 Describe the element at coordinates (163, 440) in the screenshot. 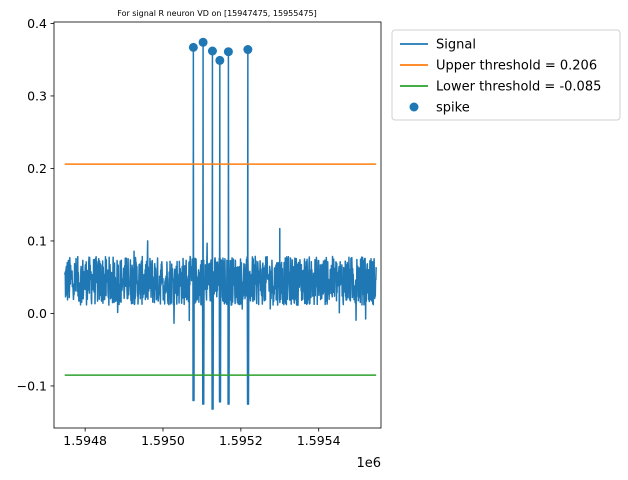

I see `x-tick-label: 1.5950` at that location.